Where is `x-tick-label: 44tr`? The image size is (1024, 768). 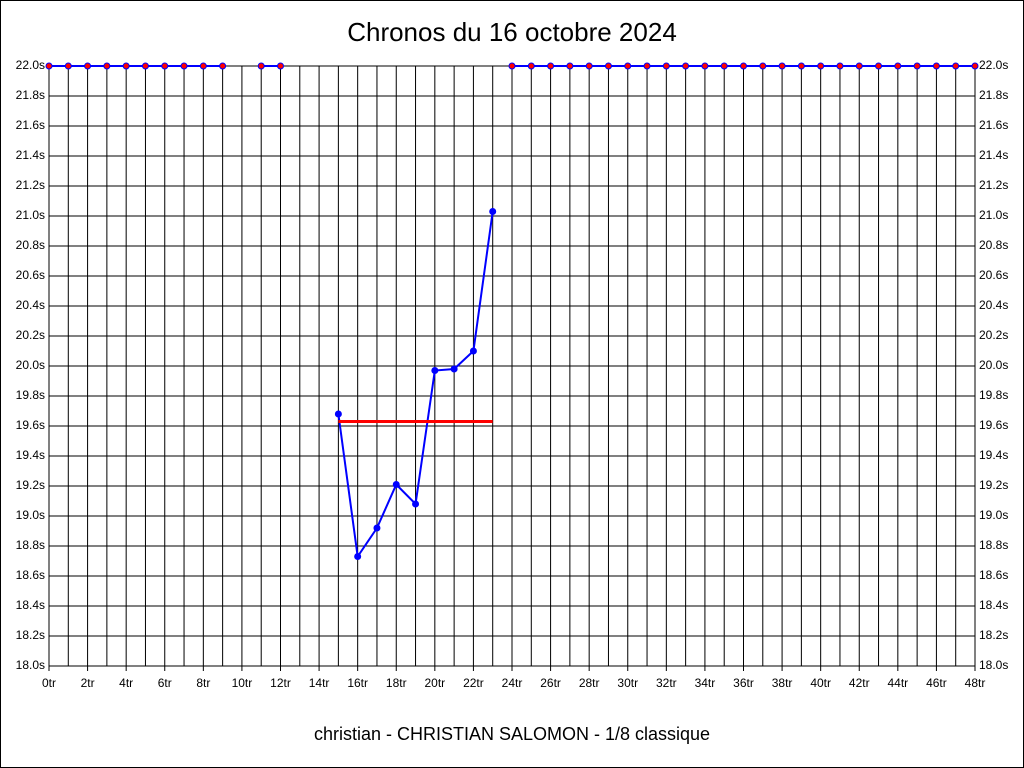 x-tick-label: 44tr is located at coordinates (897, 683).